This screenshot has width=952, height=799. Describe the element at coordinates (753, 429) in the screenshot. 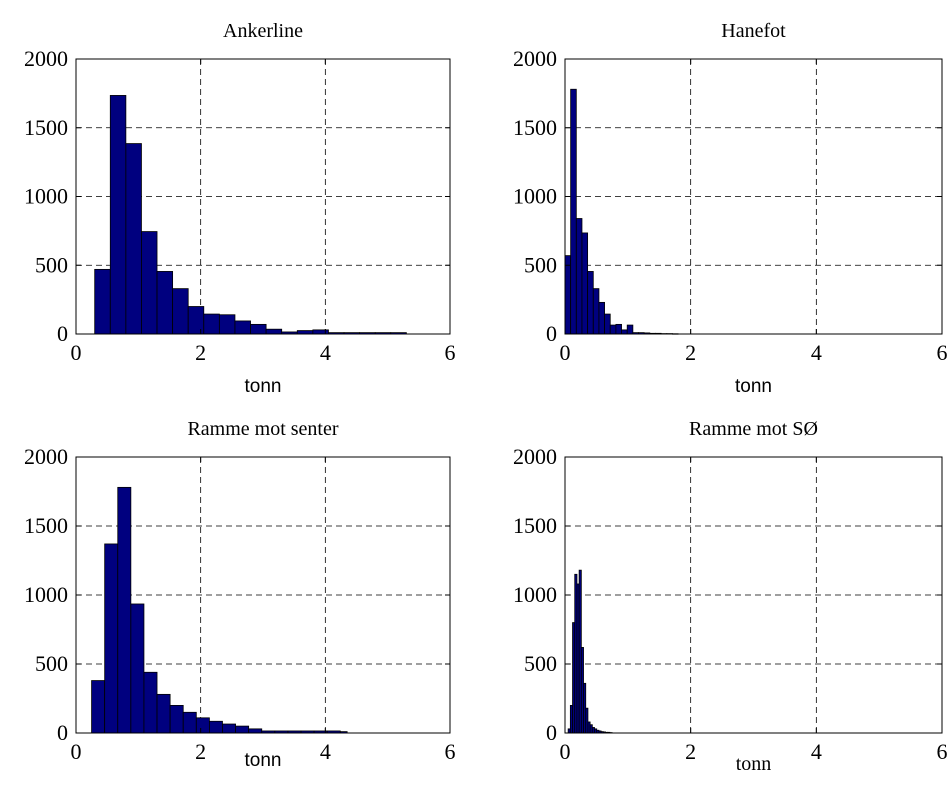

I see `chart-title: Ramme mot SØ` at that location.